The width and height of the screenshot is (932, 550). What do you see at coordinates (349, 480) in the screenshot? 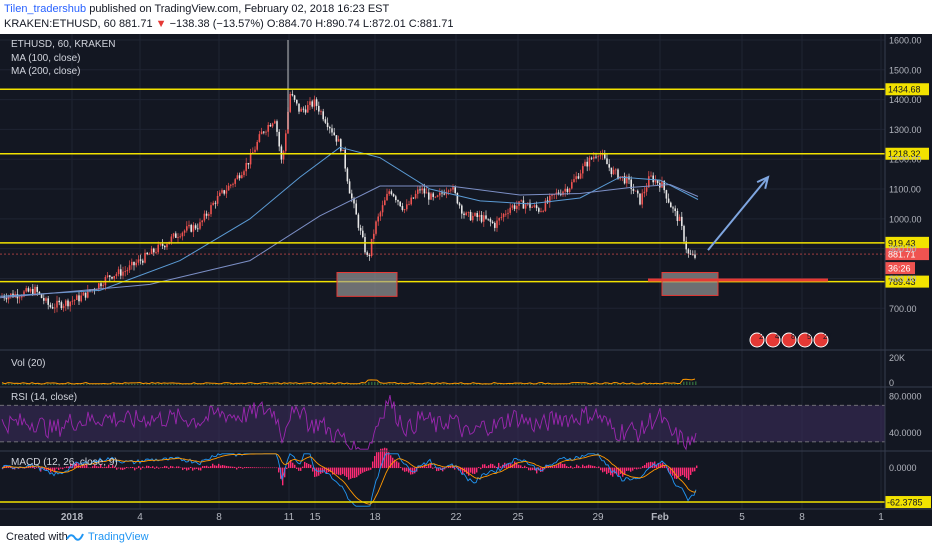
I see `macd-line` at bounding box center [349, 480].